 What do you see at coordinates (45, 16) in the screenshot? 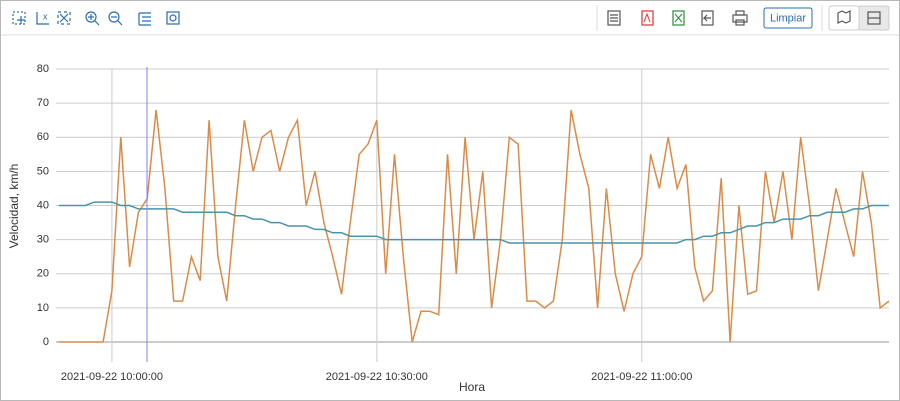
I see `svg-text: x` at bounding box center [45, 16].